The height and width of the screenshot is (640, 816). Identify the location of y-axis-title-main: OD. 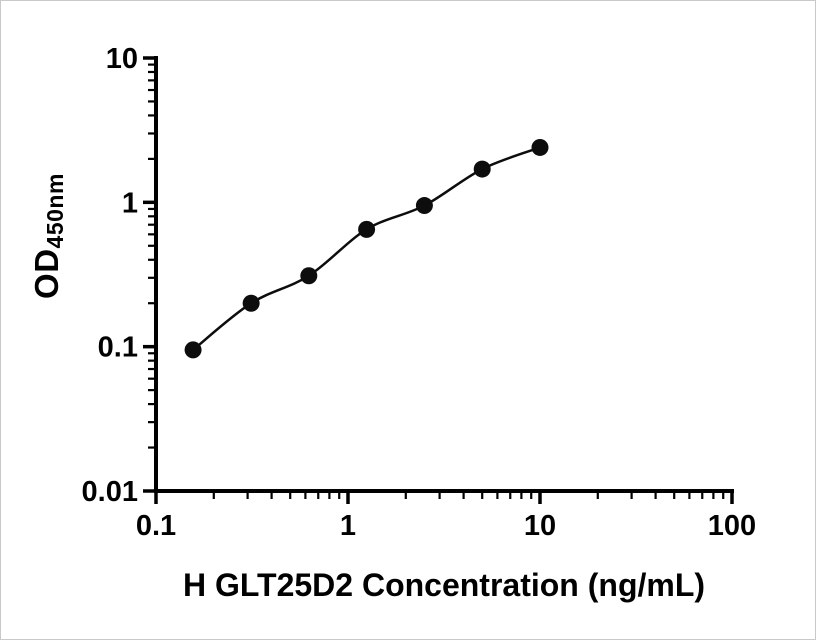
(46, 273).